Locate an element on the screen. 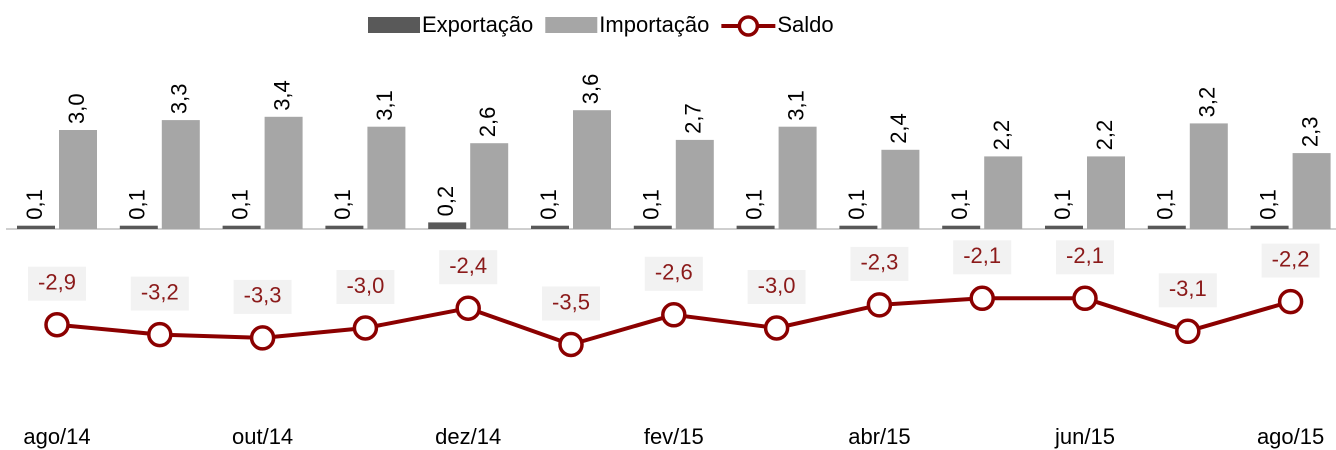 This screenshot has width=1336, height=450. saldo-value-label: -2,2 is located at coordinates (1291, 258).